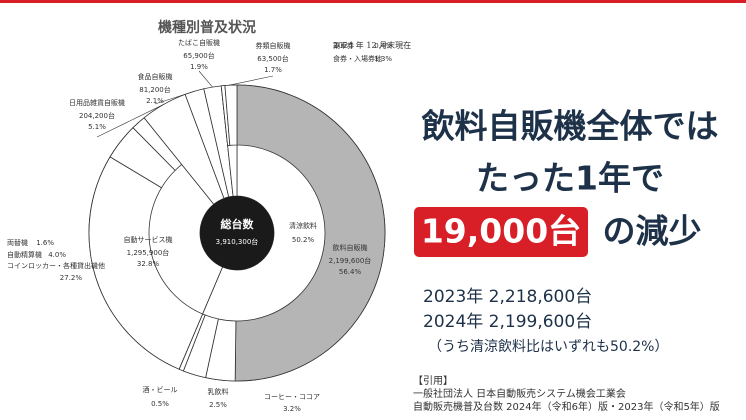 This screenshot has width=746, height=420. I want to click on breakdown-value-label: 1.3%, so click(383, 59).